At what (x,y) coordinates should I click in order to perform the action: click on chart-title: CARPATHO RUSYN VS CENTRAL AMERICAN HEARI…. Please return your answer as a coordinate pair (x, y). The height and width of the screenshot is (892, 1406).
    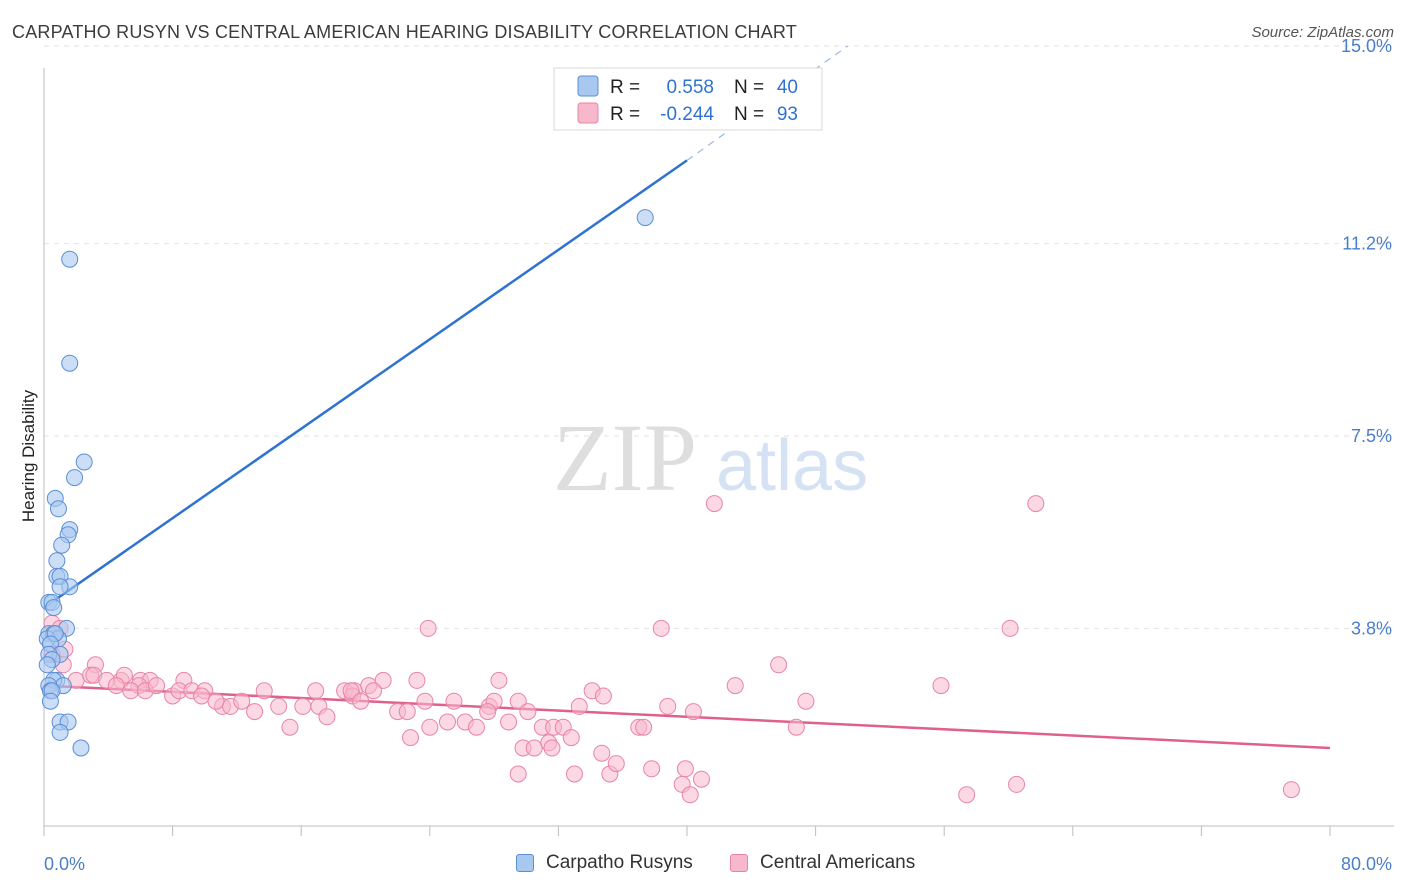
    Looking at the image, I should click on (405, 32).